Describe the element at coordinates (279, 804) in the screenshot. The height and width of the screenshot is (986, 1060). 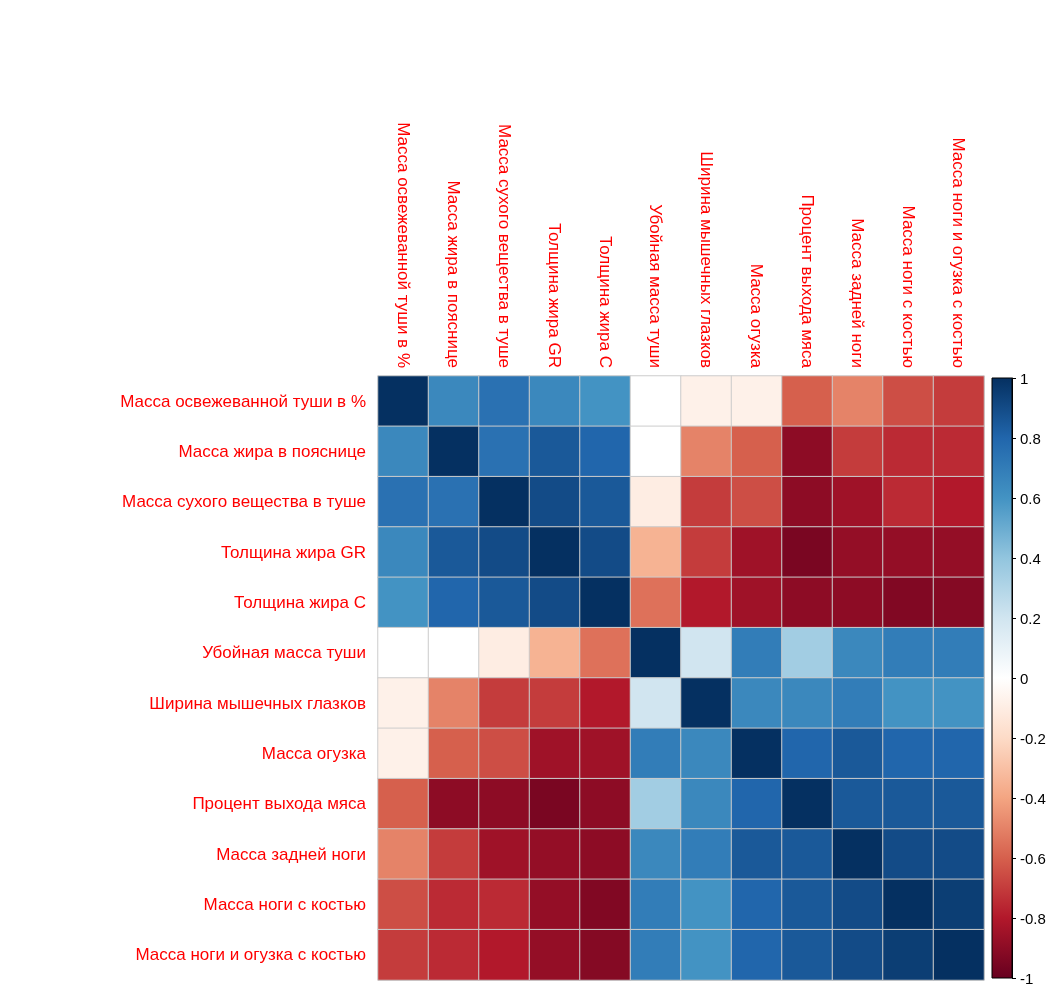
I see `y-tick-label: Процент выхода мяса` at that location.